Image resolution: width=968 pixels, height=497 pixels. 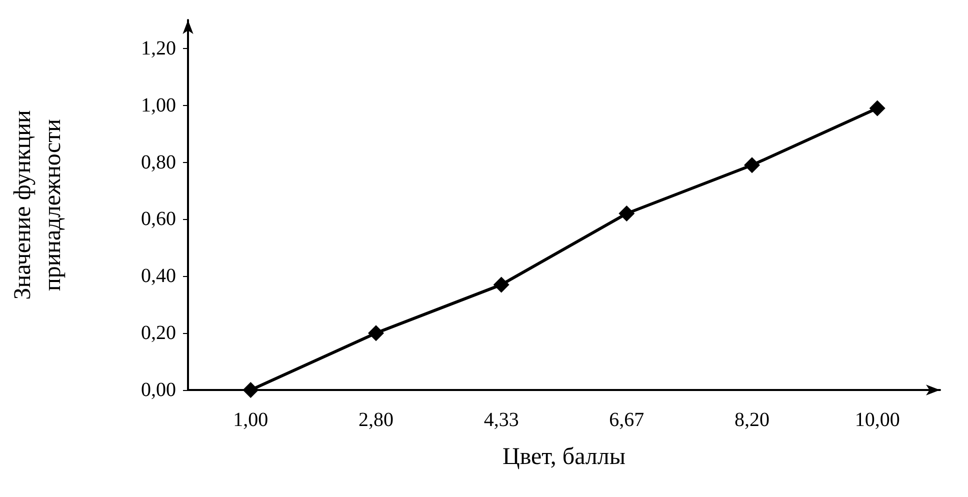 What do you see at coordinates (877, 420) in the screenshot?
I see `x-tick-label: 10,00` at bounding box center [877, 420].